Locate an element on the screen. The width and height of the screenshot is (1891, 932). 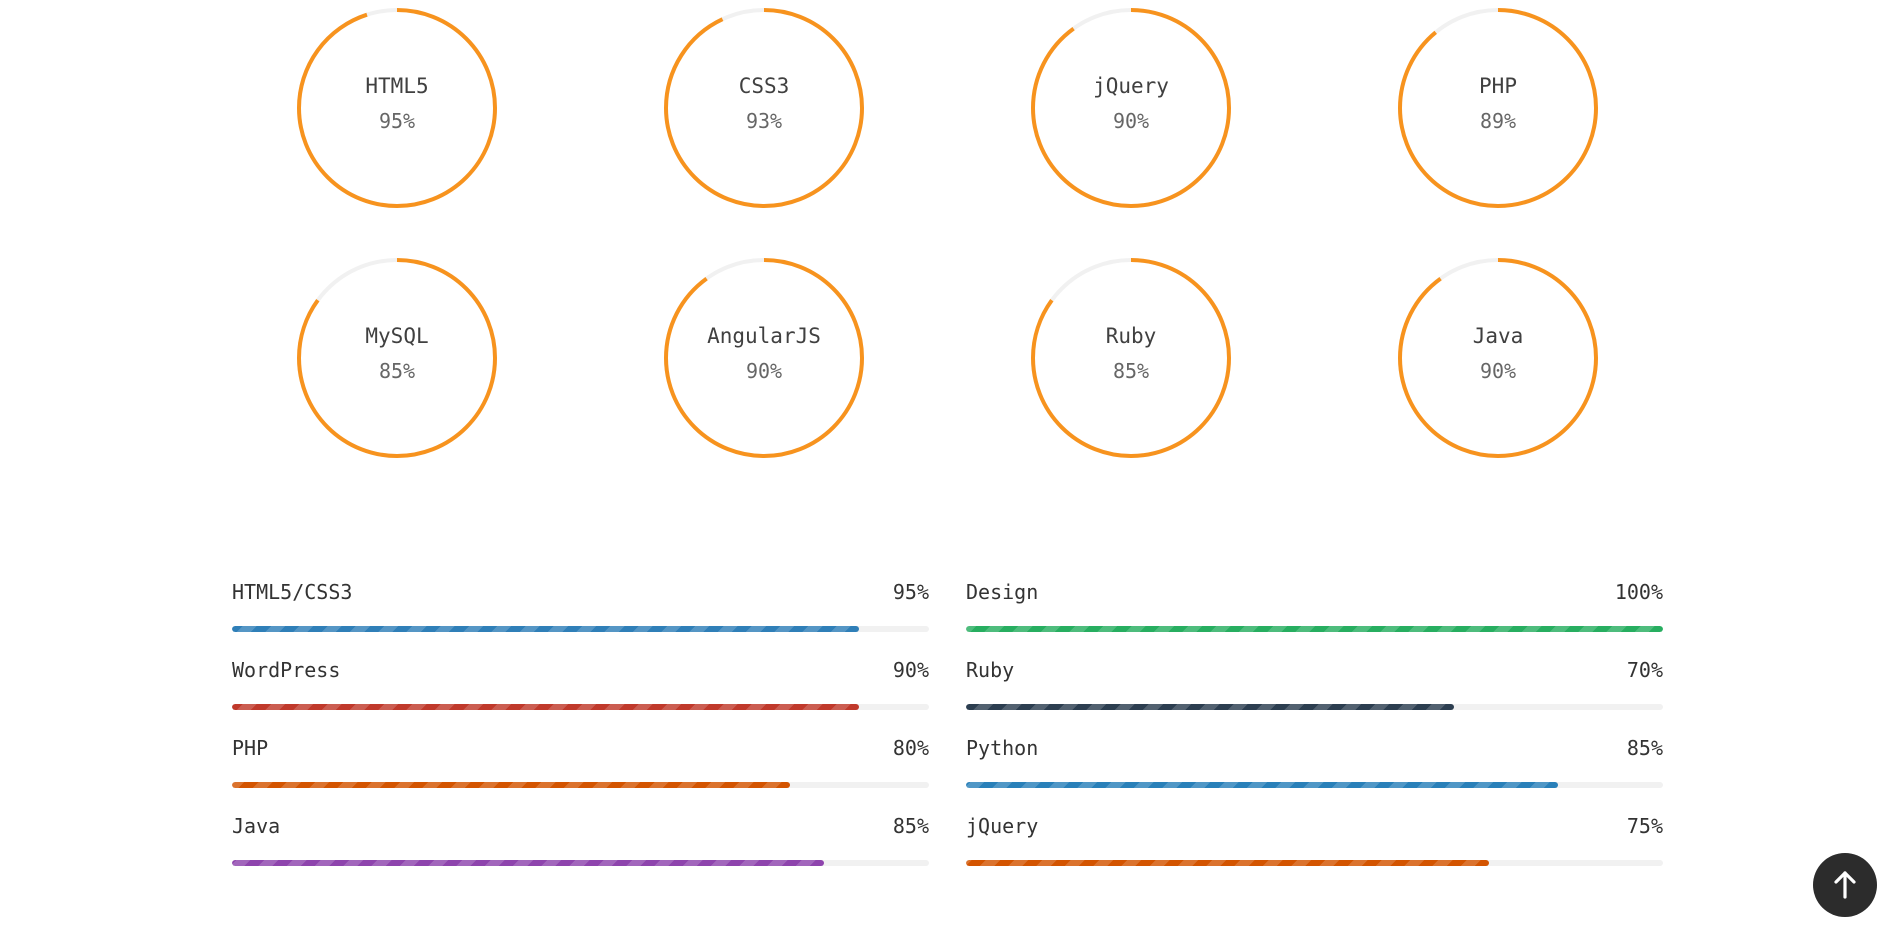
skill-bar-label: WordPress is located at coordinates (286, 670).